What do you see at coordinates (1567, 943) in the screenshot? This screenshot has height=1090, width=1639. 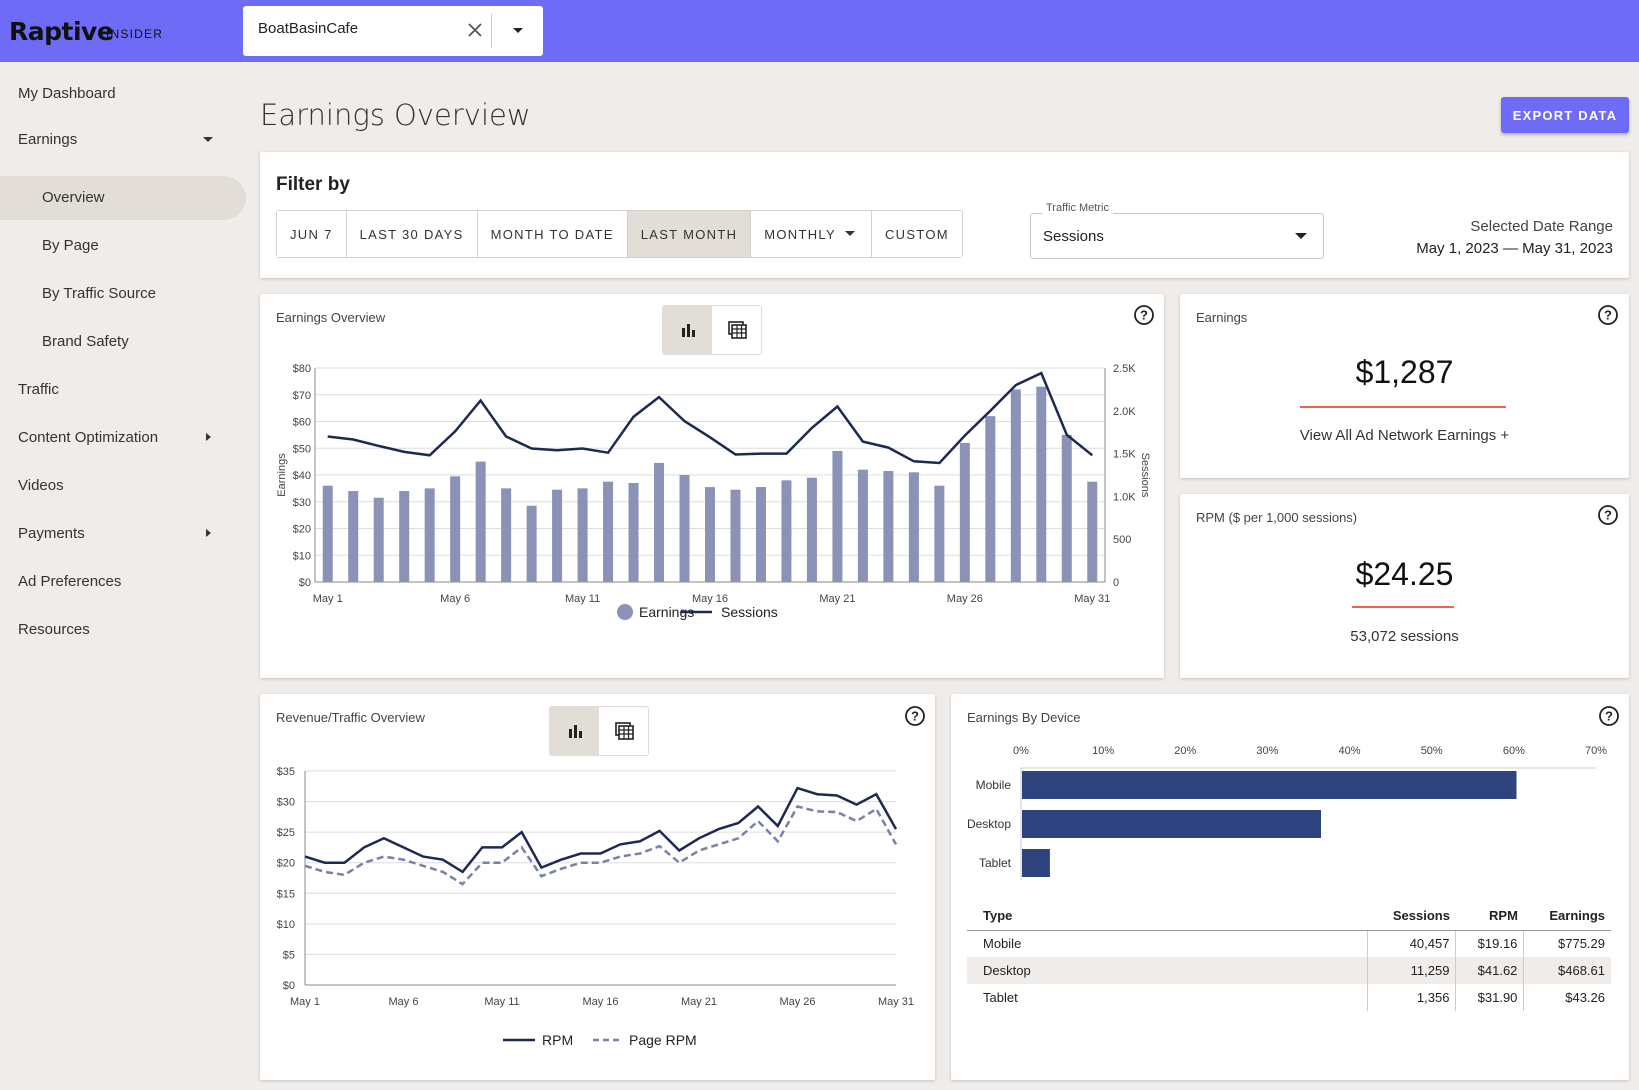 I see `cell-earnings: $775.29` at bounding box center [1567, 943].